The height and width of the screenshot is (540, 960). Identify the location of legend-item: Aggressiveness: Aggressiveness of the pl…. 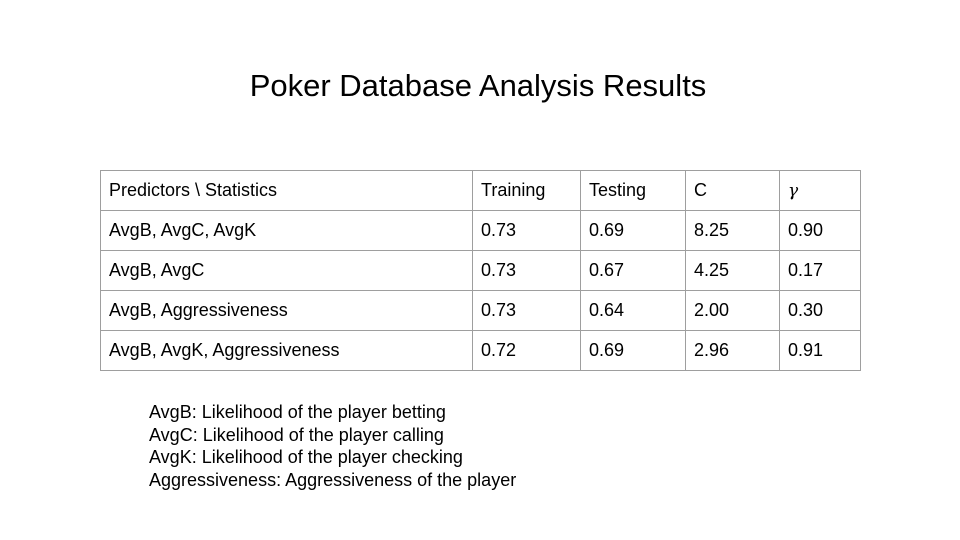
(333, 479).